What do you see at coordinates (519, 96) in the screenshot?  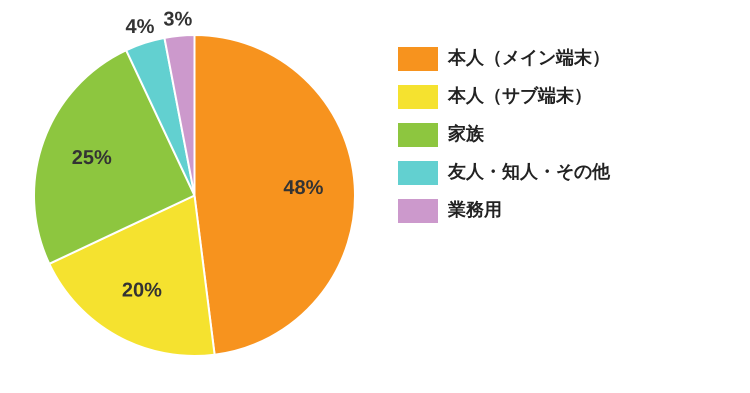 I see `legend-label: 本人（サブ端末）` at bounding box center [519, 96].